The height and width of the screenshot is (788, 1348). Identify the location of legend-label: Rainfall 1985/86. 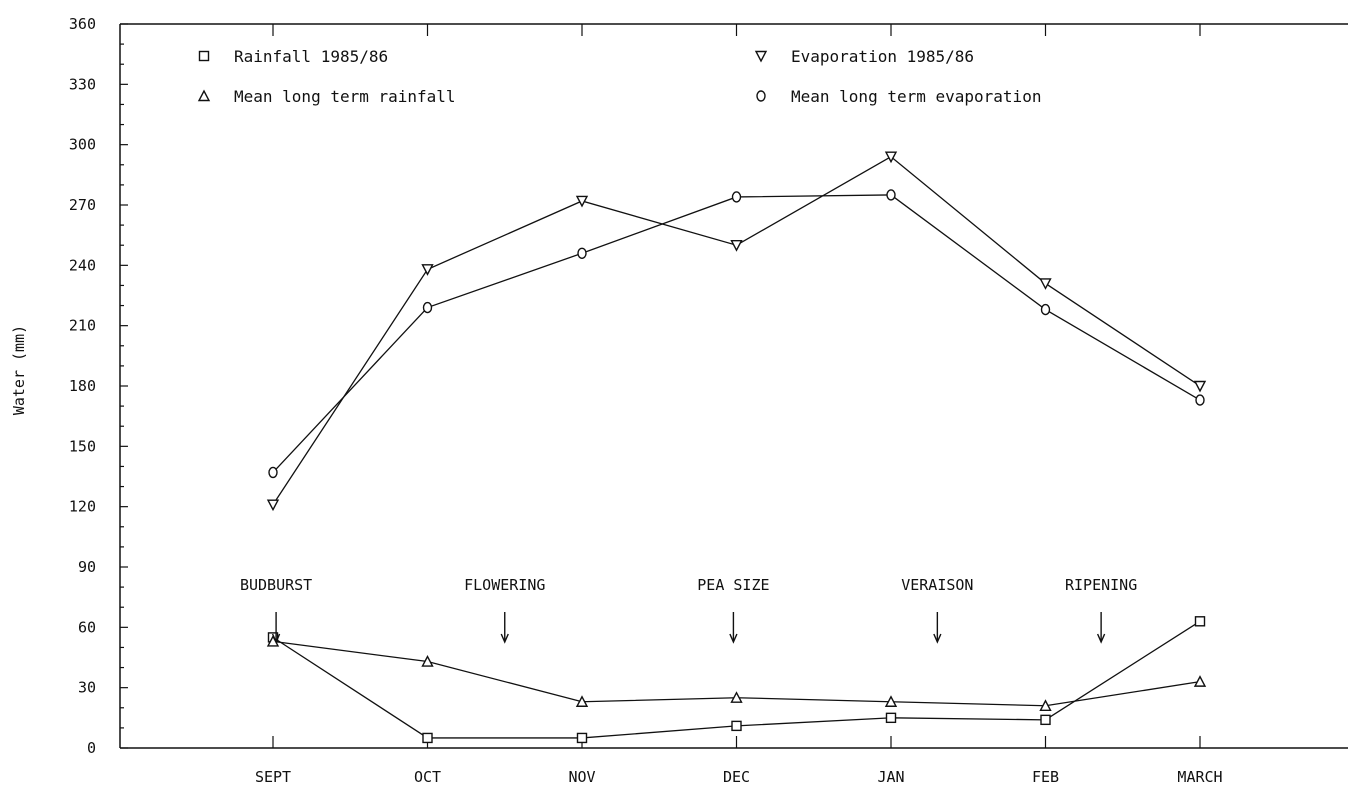
(311, 56).